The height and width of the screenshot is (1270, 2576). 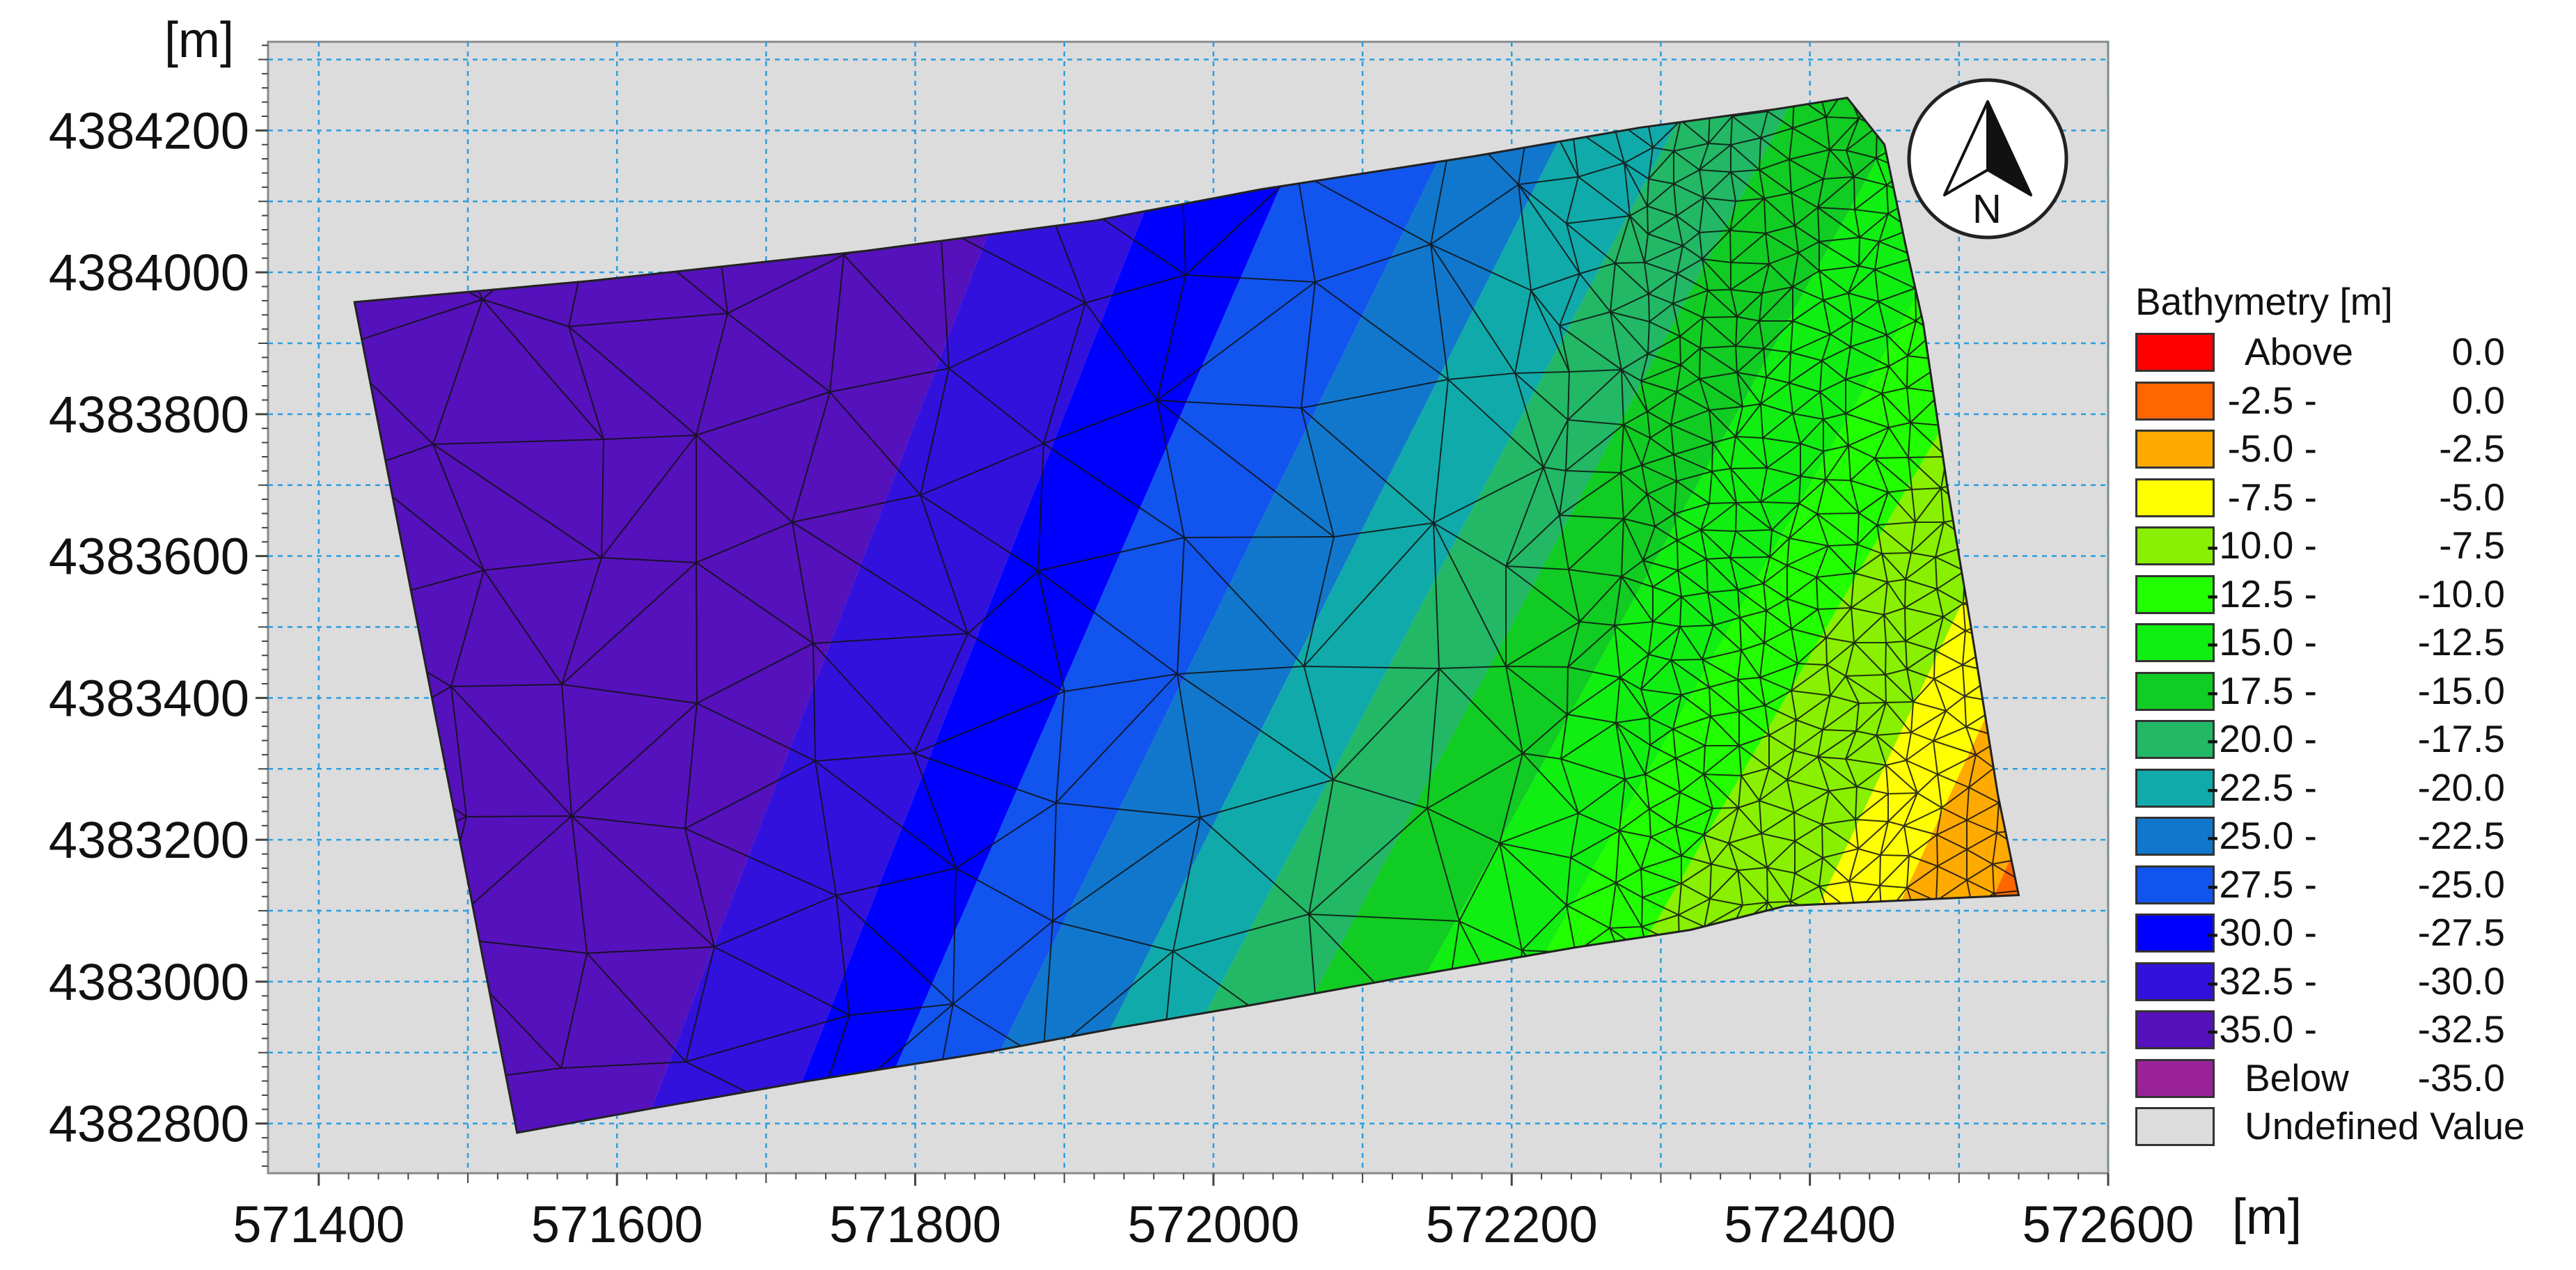 I want to click on legend-range-low: -22.5 -, so click(x=2261, y=787).